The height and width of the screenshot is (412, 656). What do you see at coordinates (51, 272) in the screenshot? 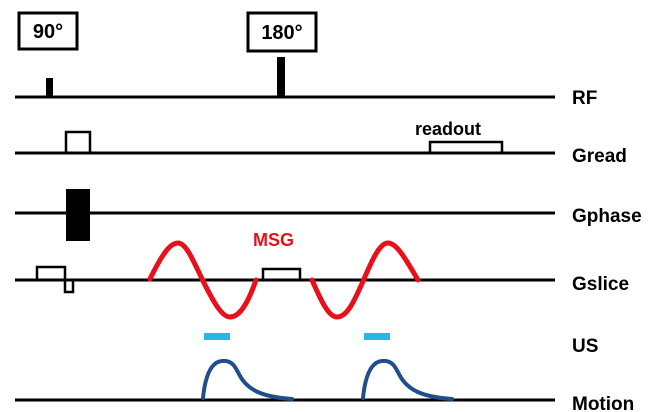
I see `slice-select-lobe` at bounding box center [51, 272].